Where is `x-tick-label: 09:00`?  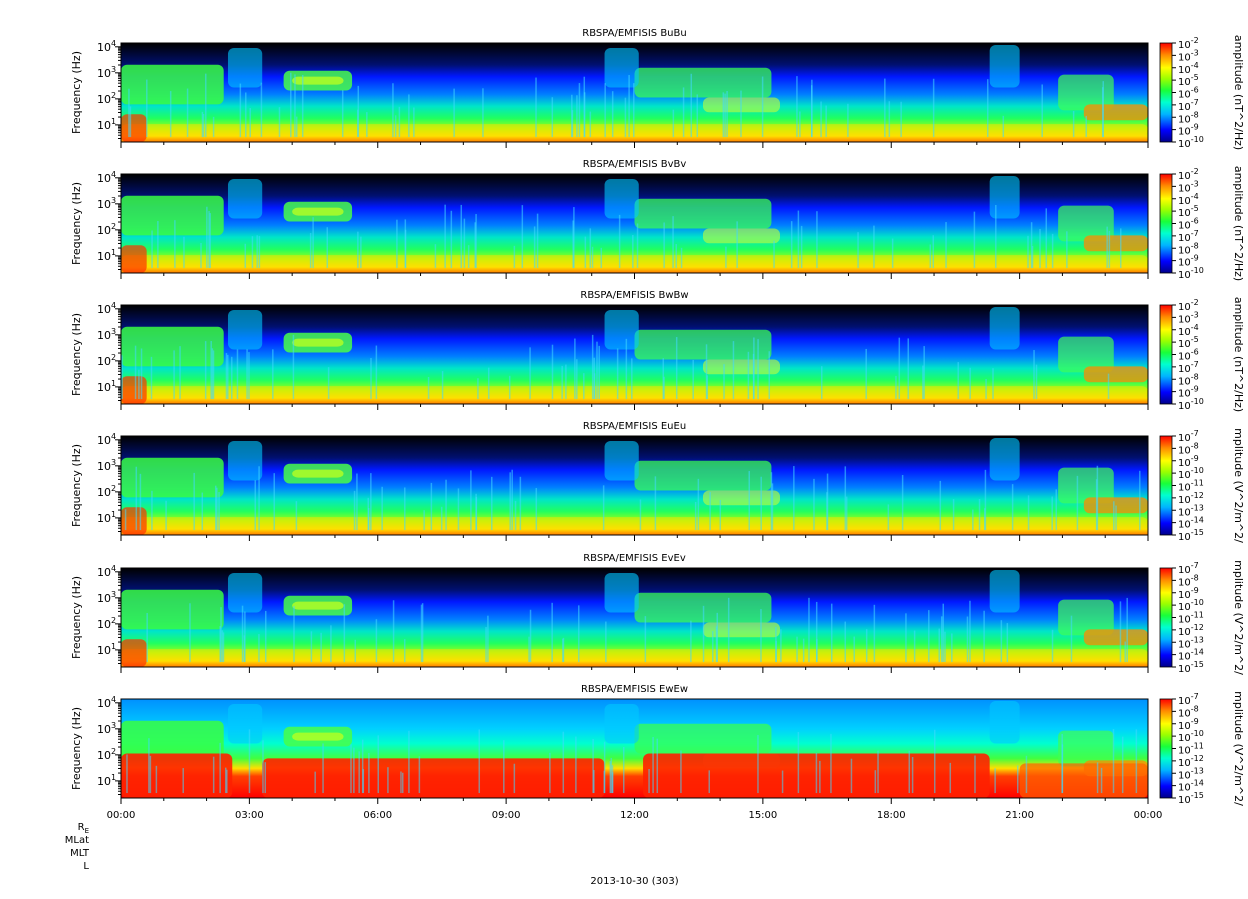 x-tick-label: 09:00 is located at coordinates (506, 815).